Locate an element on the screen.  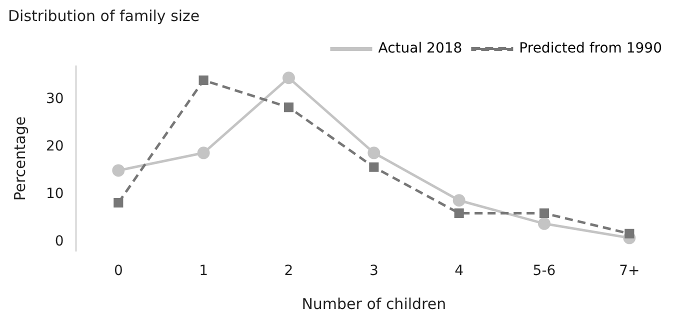
x-tick-label: 4 is located at coordinates (459, 271).